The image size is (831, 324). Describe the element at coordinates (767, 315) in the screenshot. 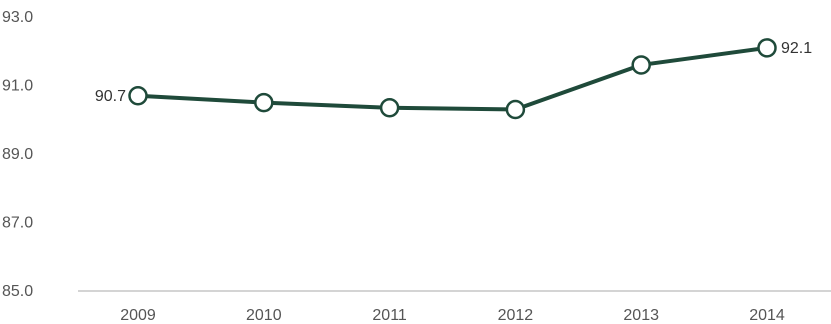

I see `x-tick-label: 2014` at that location.